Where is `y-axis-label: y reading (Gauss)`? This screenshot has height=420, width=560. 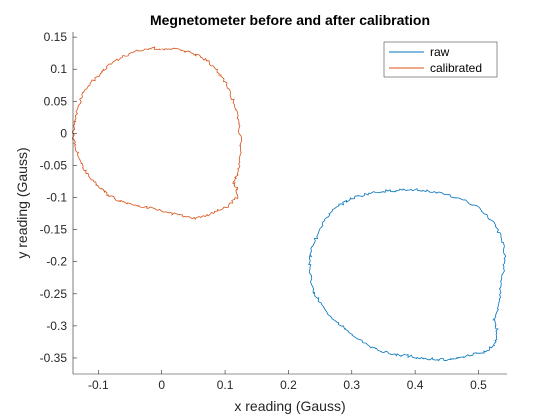
y-axis-label: y reading (Gauss) is located at coordinates (22, 202).